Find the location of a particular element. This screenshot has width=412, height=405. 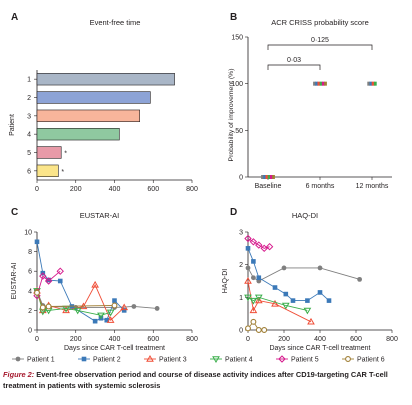

x-tick-label: 200 is located at coordinates (76, 339).